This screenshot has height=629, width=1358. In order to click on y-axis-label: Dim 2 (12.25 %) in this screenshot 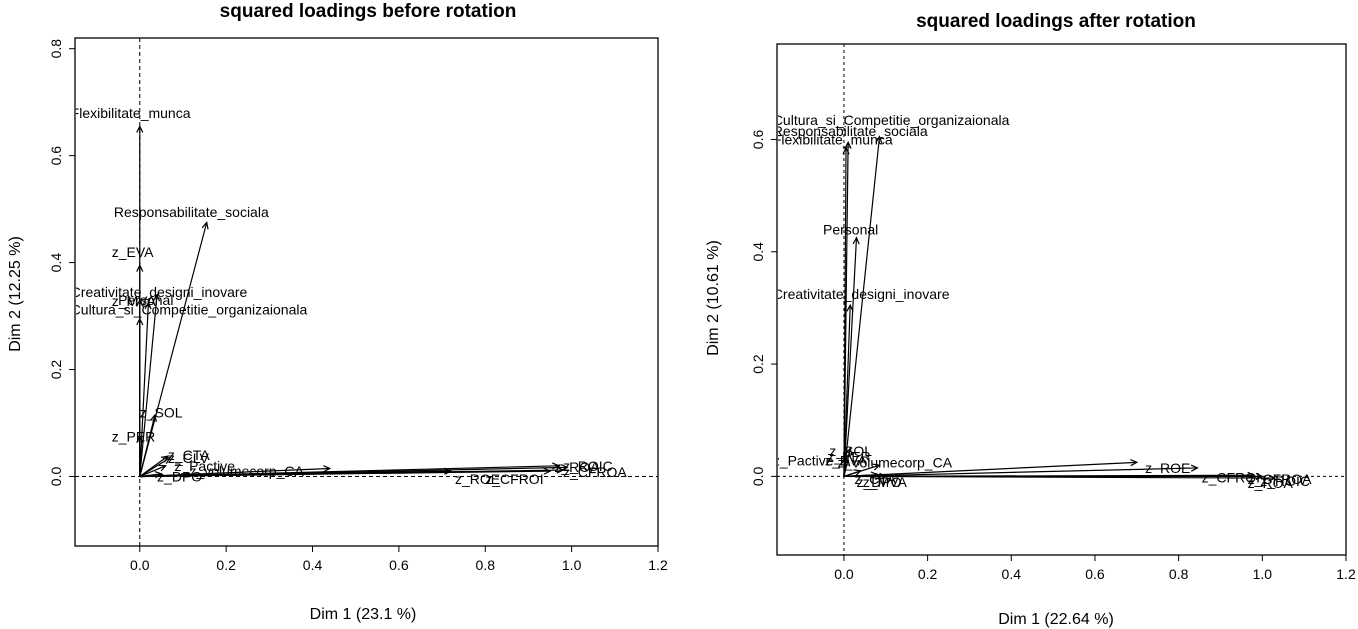, I will do `click(15, 294)`.